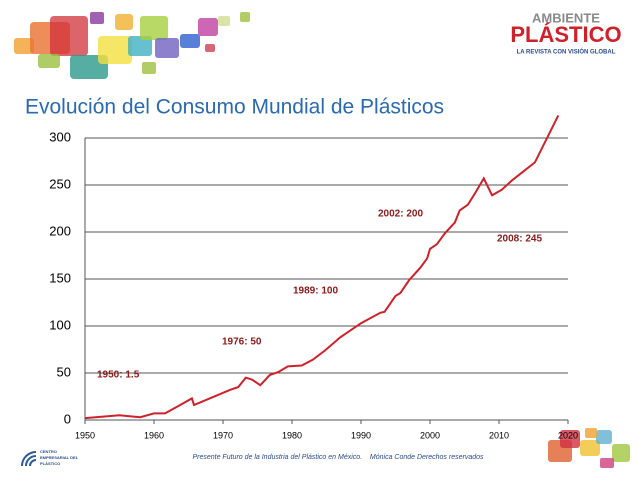 This screenshot has height=479, width=638. Describe the element at coordinates (223, 435) in the screenshot. I see `x-tick-label: 1970` at that location.